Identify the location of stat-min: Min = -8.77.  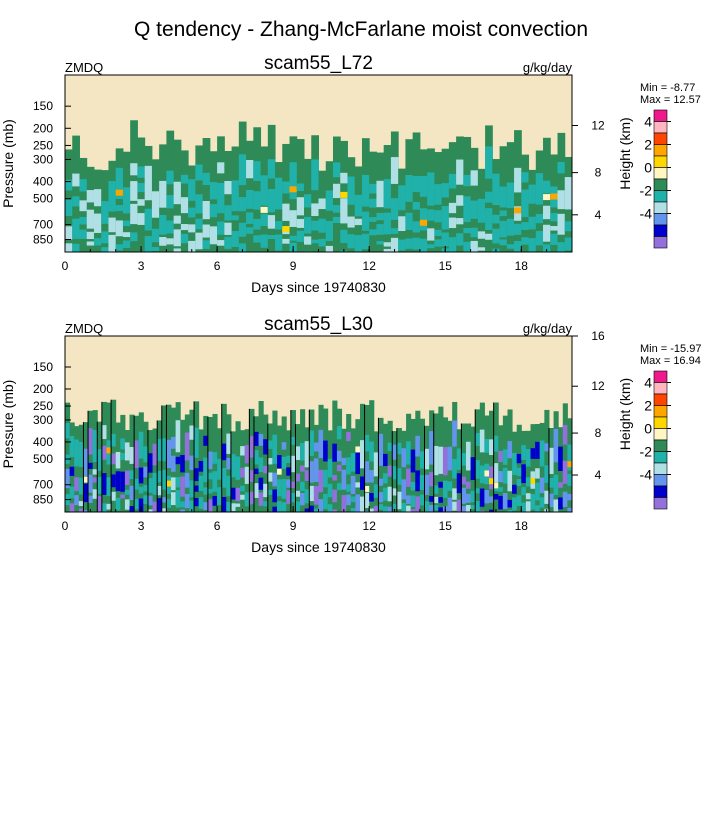
(667, 88).